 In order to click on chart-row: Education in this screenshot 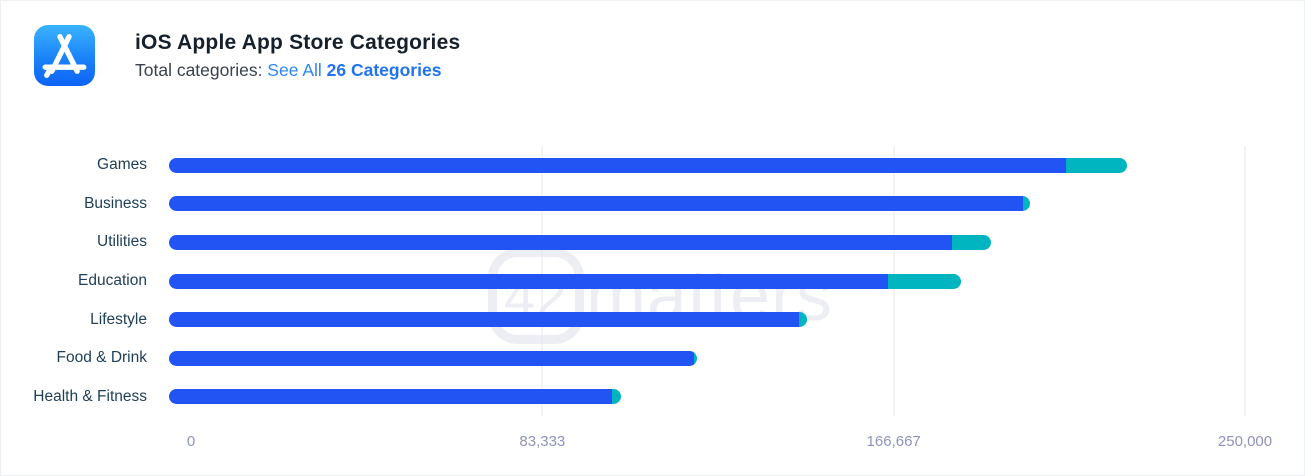, I will do `click(653, 281)`.